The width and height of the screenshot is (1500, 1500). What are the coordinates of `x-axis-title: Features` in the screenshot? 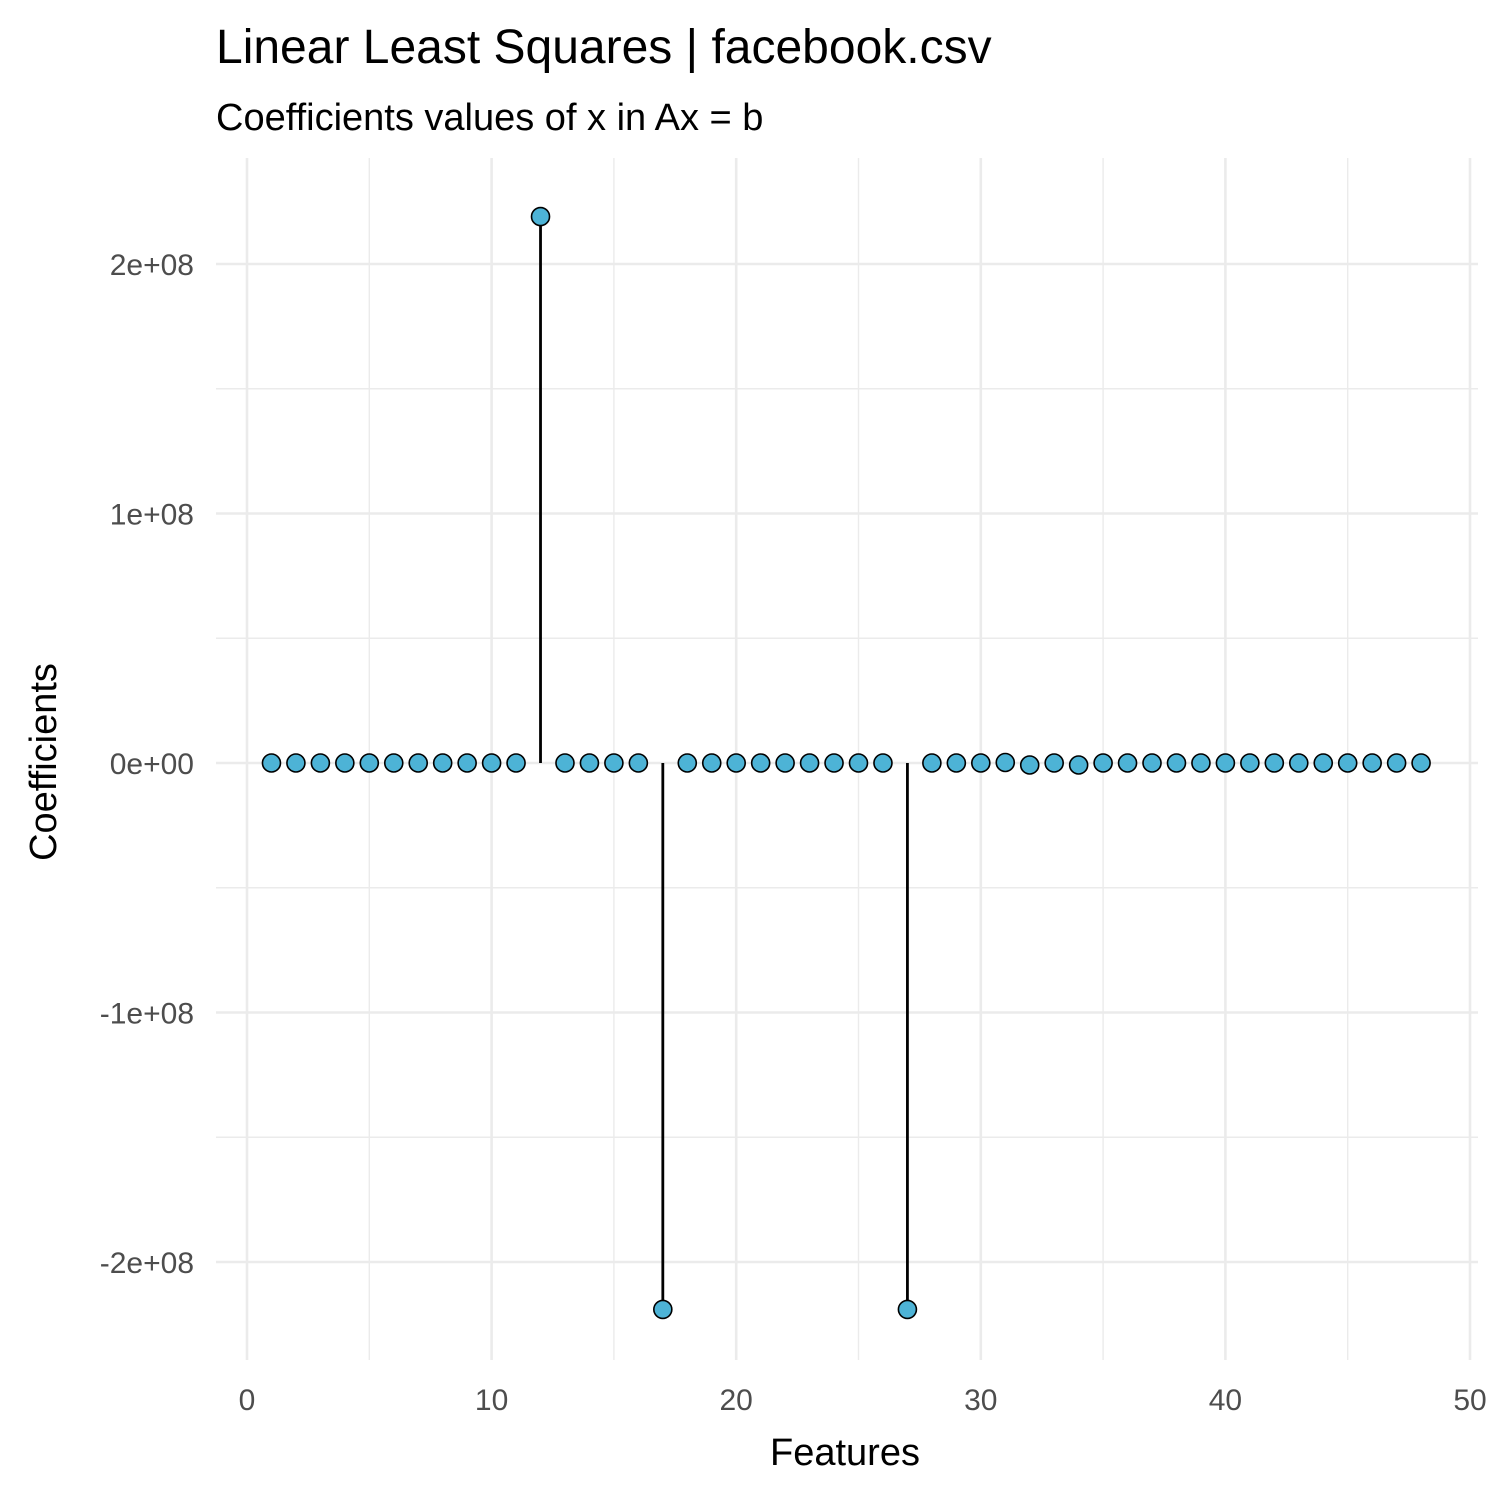 It's located at (845, 1453).